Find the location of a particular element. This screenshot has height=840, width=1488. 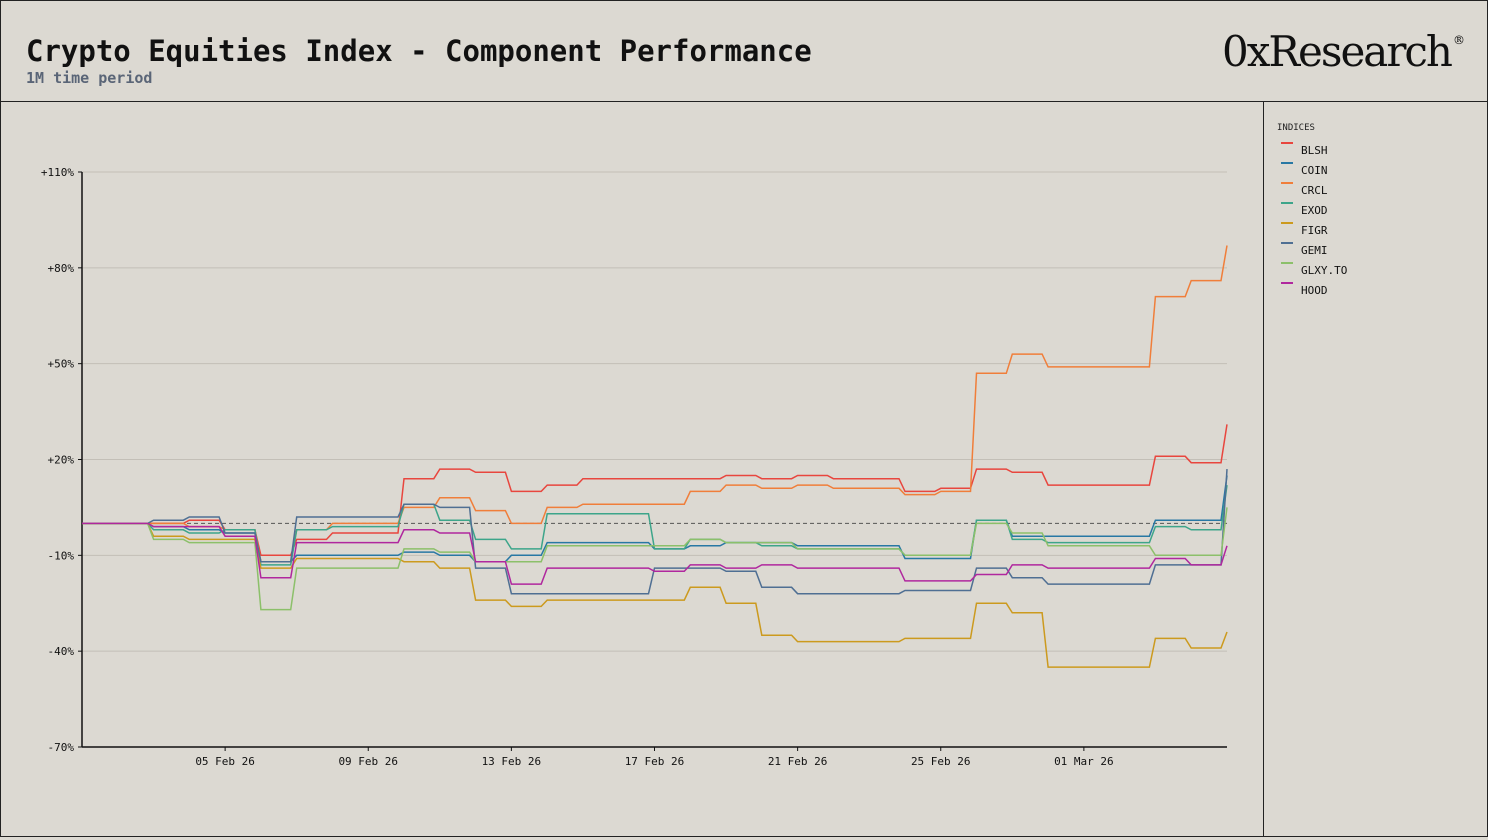

legend-label: FIGR is located at coordinates (1314, 230).